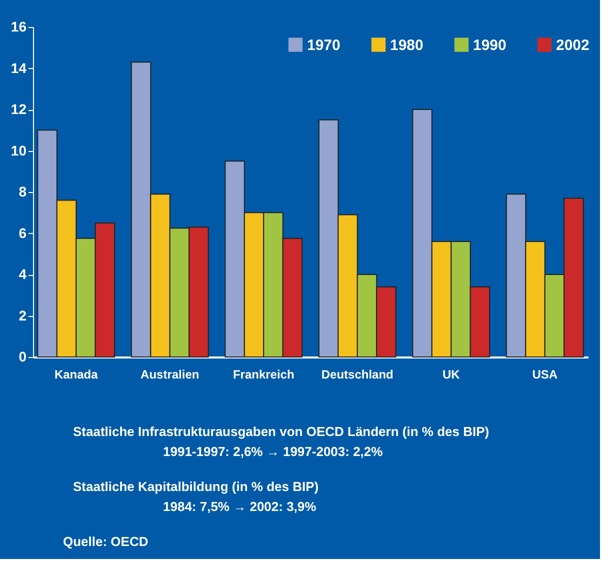 This screenshot has height=585, width=608. I want to click on y-tick-label: 14, so click(18, 68).